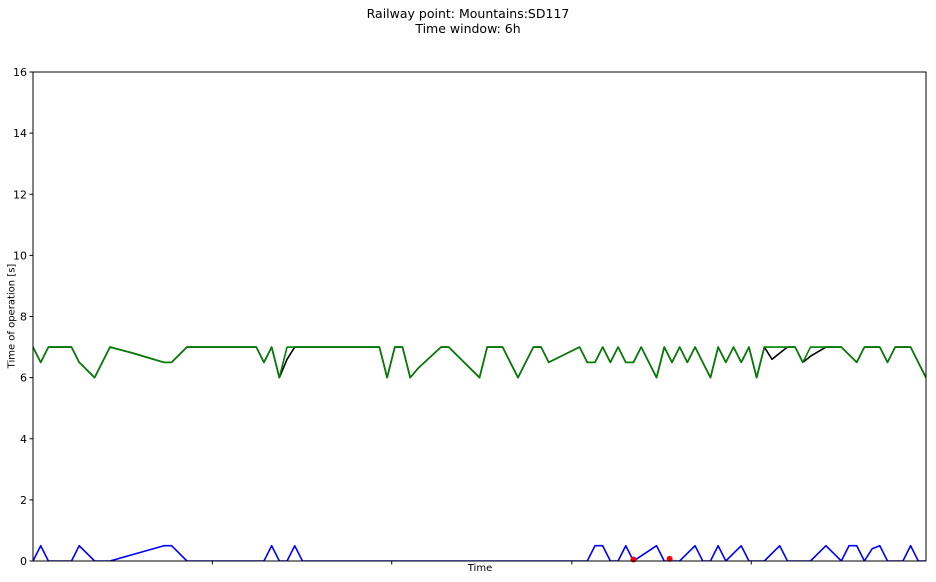 Image resolution: width=936 pixels, height=582 pixels. Describe the element at coordinates (20, 194) in the screenshot. I see `y-tick-label: 12` at that location.